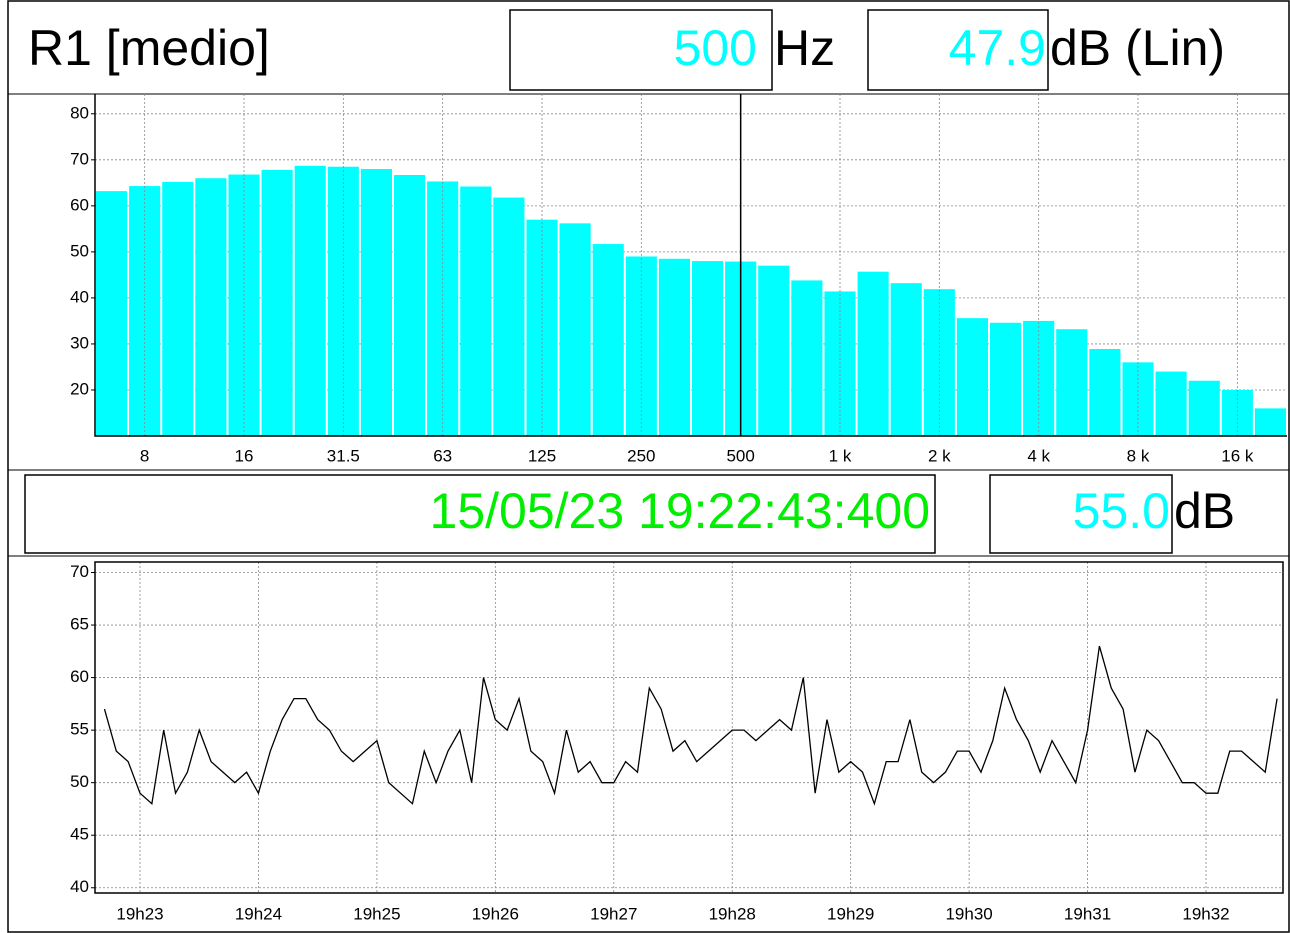 This screenshot has width=1290, height=933. I want to click on chart-title: R1 [medio], so click(149, 48).